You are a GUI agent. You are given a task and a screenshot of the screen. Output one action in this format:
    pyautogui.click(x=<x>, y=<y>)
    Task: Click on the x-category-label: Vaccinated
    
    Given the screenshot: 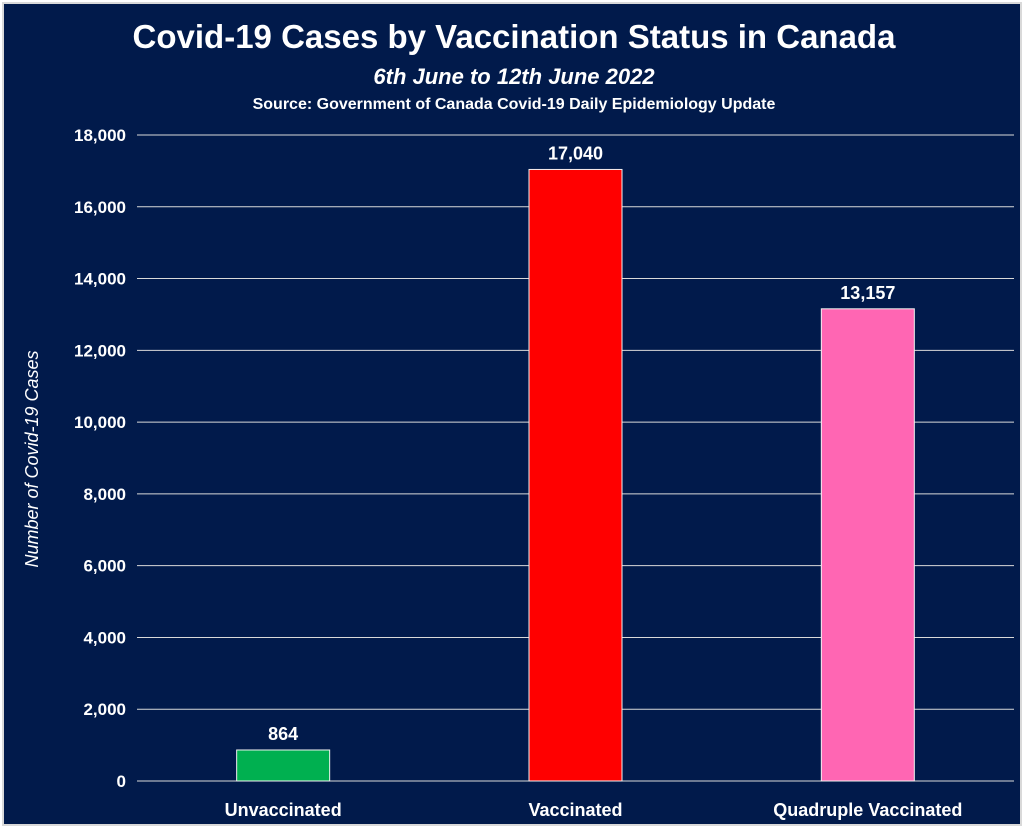 What is the action you would take?
    pyautogui.click(x=575, y=810)
    